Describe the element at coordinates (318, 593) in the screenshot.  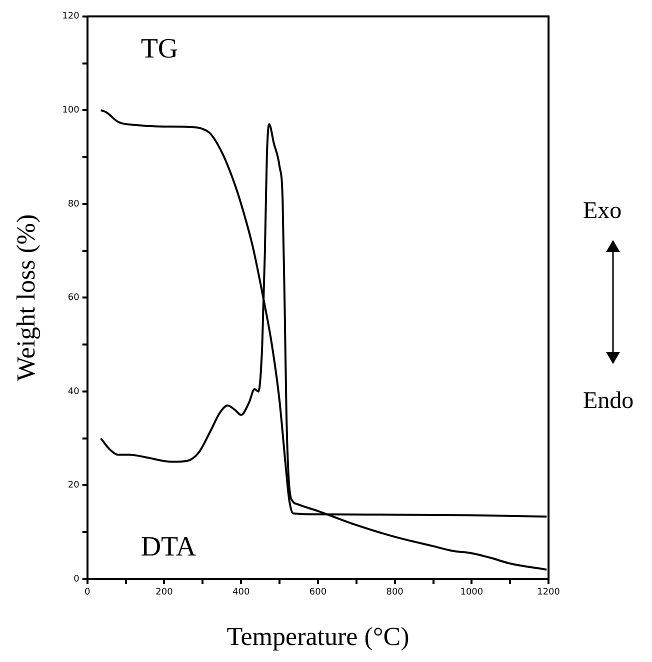
I see `x-tick-label: 600` at that location.